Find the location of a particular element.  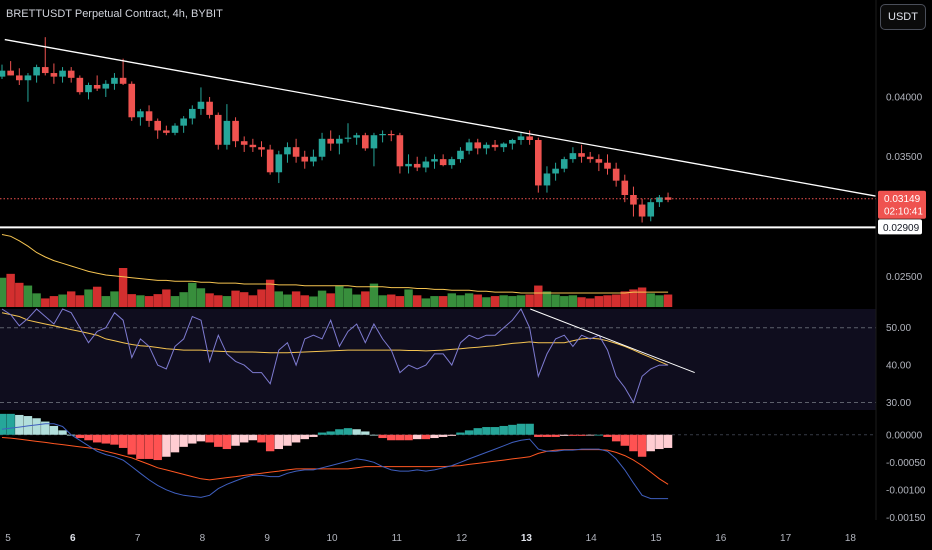

support-label-bg is located at coordinates (900, 227).